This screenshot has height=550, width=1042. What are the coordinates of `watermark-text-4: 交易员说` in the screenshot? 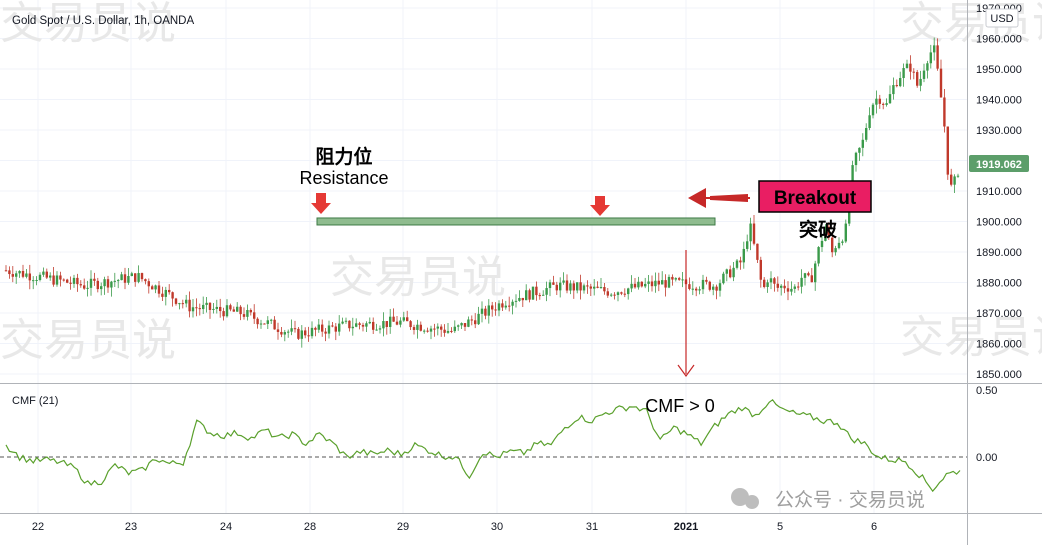 It's located at (971, 337).